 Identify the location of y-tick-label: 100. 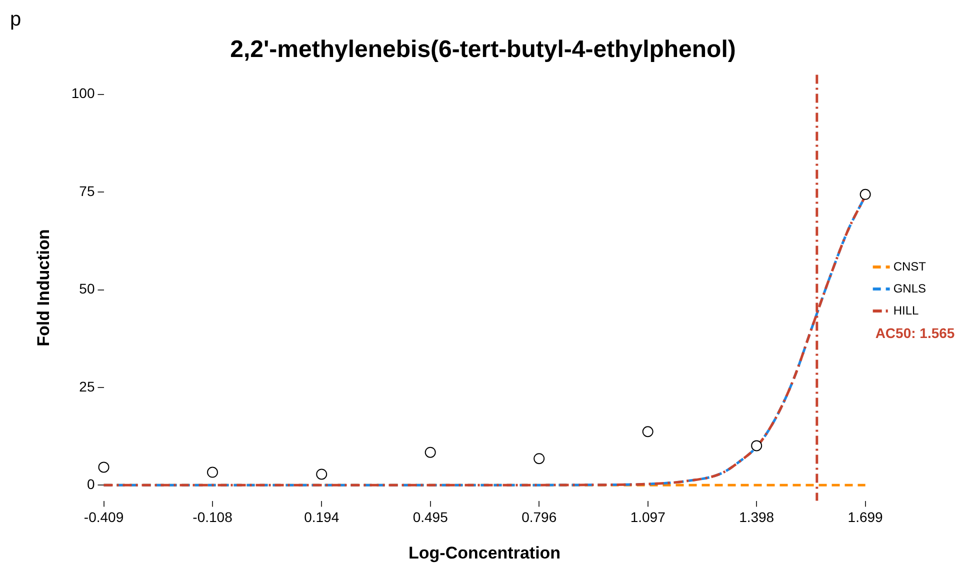
(83, 93).